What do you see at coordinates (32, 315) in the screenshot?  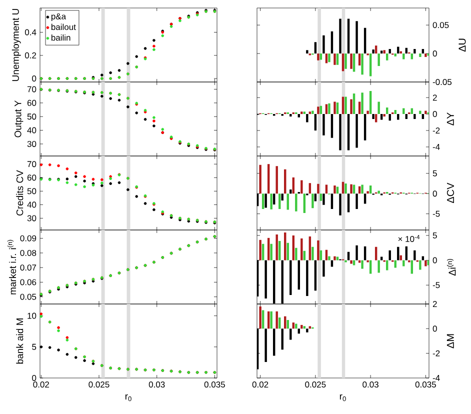 I see `y-tick-label: 10` at bounding box center [32, 315].